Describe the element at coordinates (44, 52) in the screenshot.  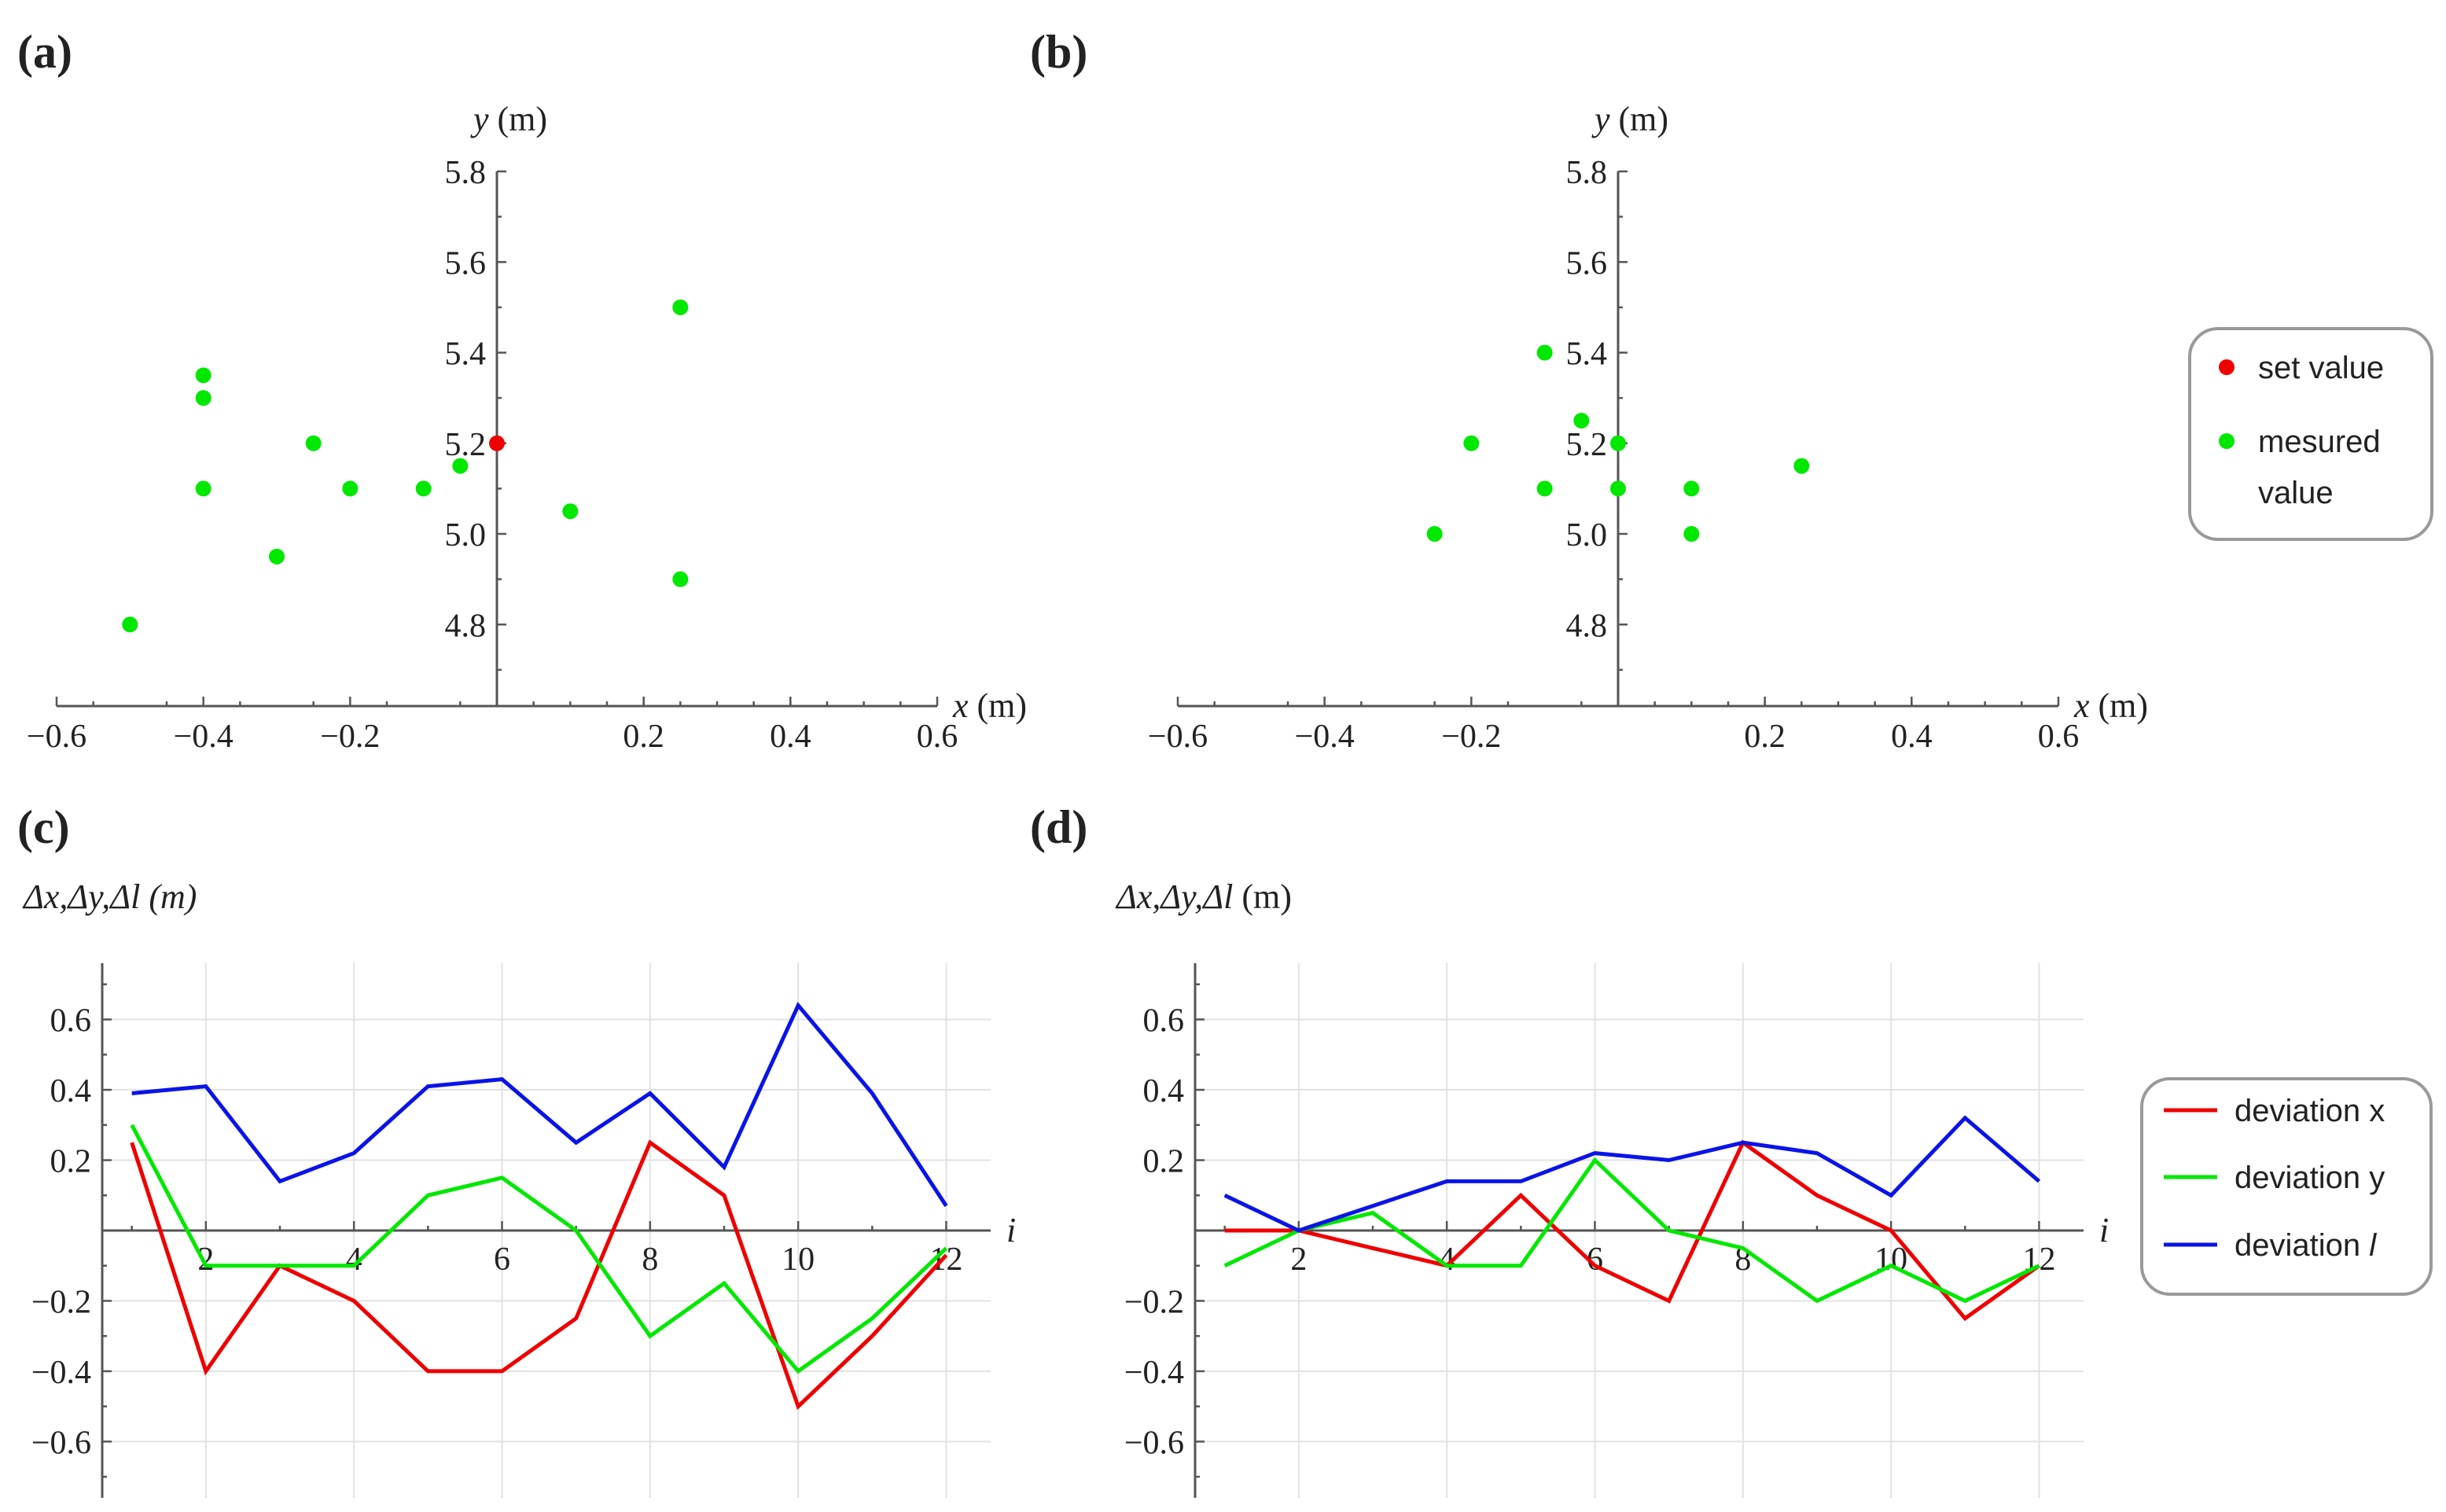
I see `panel-a-label: (a)` at that location.